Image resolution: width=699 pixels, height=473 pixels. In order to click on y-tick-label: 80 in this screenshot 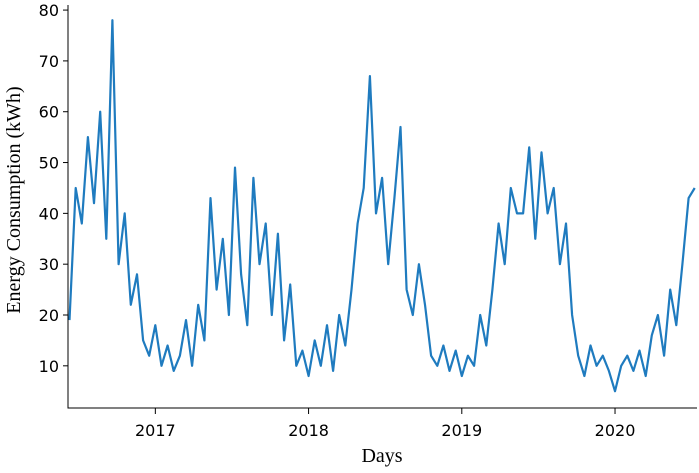, I will do `click(49, 10)`.